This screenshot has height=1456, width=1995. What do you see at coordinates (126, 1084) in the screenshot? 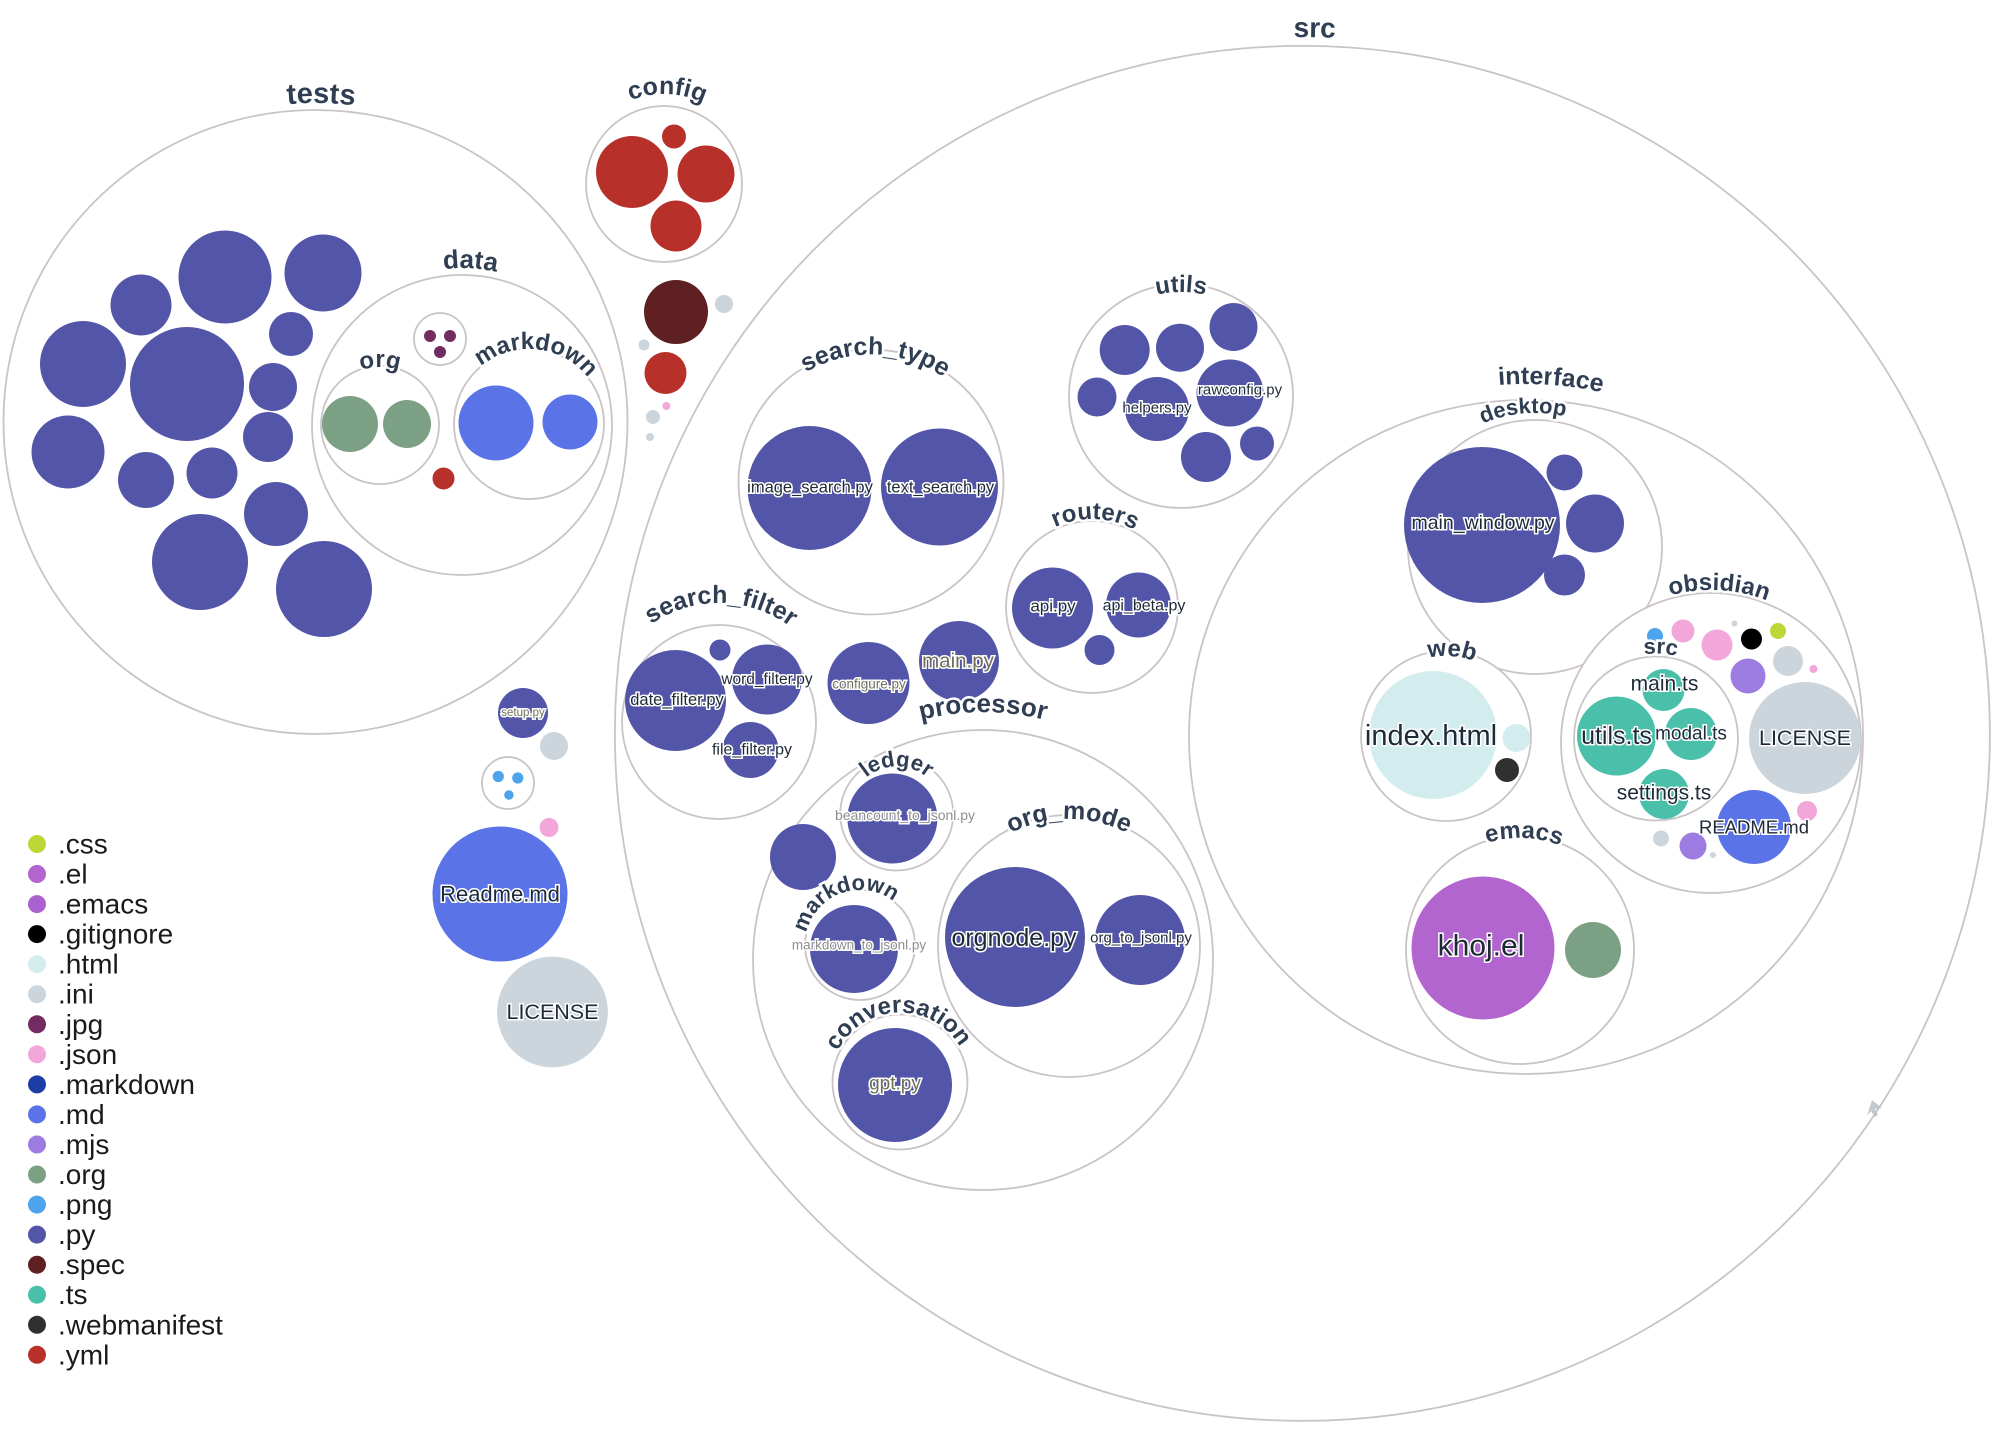
I see `svg-text: .markdown` at bounding box center [126, 1084].